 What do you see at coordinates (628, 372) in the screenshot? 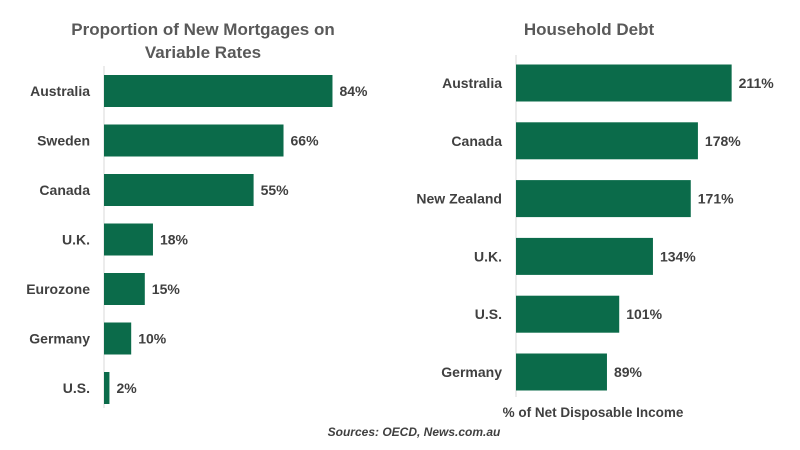
I see `data-label: 89%` at bounding box center [628, 372].